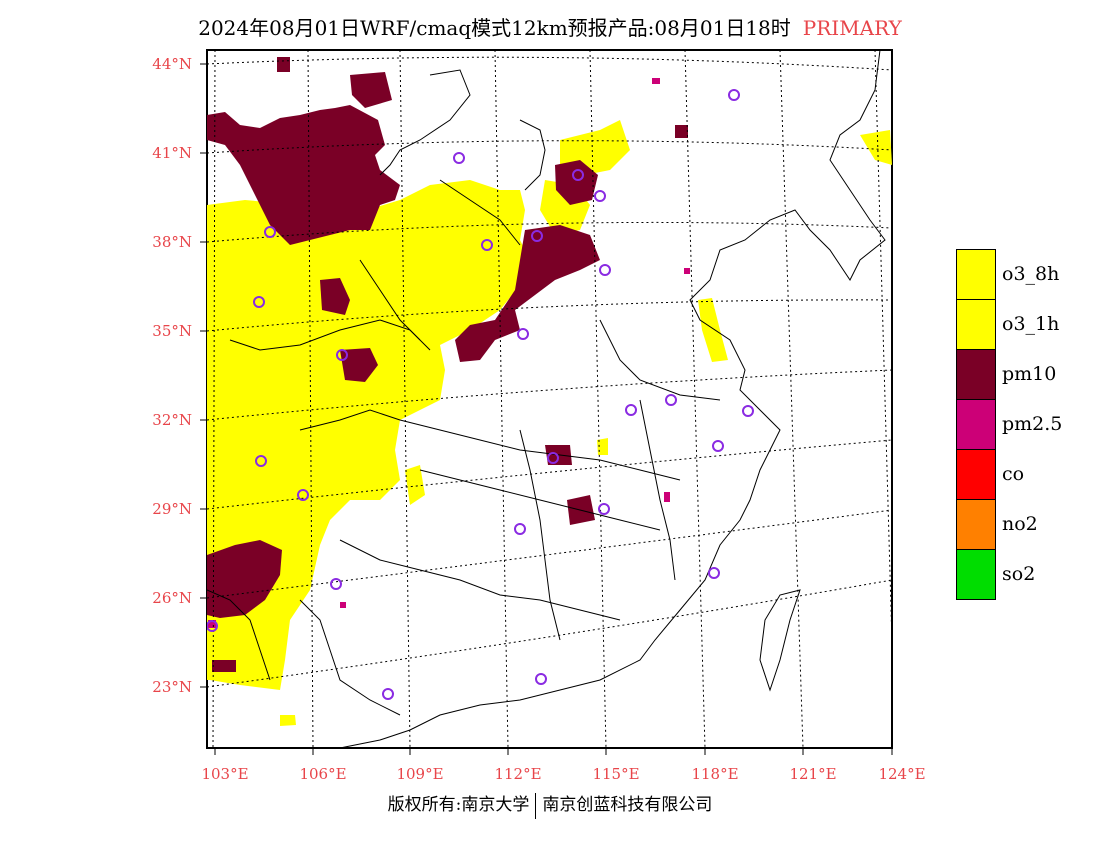 Image resolution: width=1100 pixels, height=850 pixels. I want to click on legend-label-pm25: pm2.5, so click(1032, 424).